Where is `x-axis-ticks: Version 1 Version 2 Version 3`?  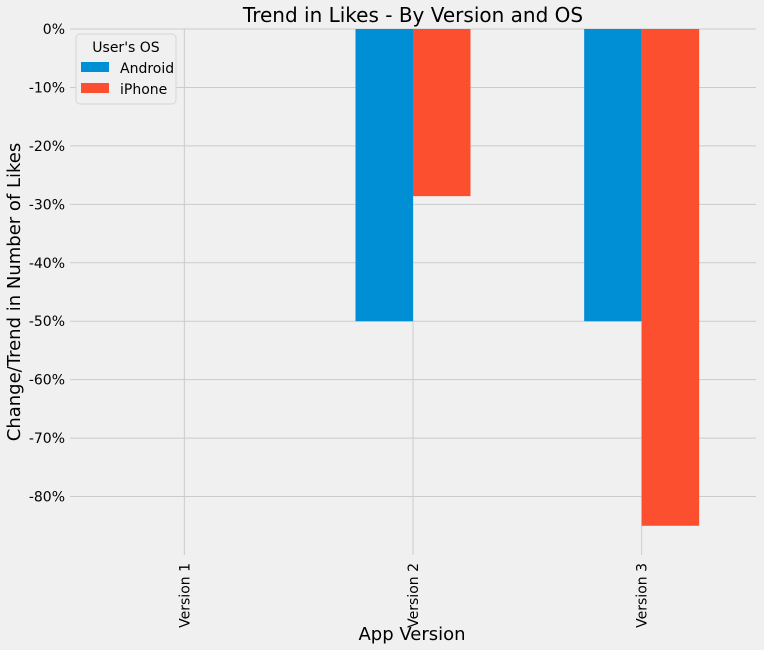
x-axis-ticks: Version 1 Version 2 Version 3 is located at coordinates (413, 595).